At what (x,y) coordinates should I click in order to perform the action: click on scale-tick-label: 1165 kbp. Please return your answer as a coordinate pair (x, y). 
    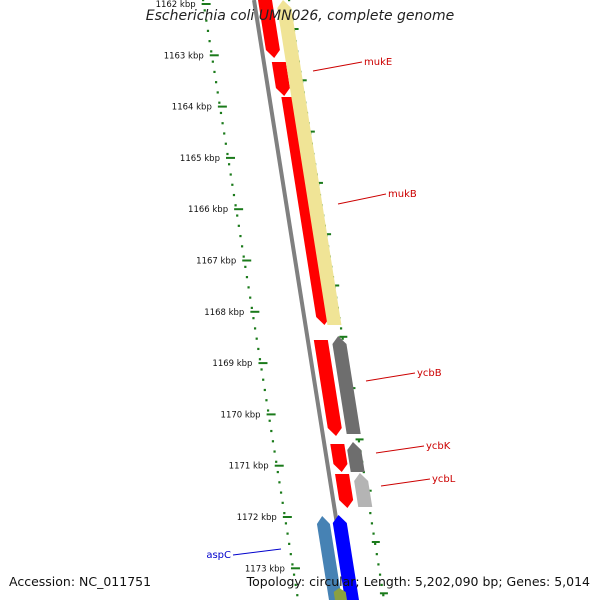
    Looking at the image, I should click on (200, 159).